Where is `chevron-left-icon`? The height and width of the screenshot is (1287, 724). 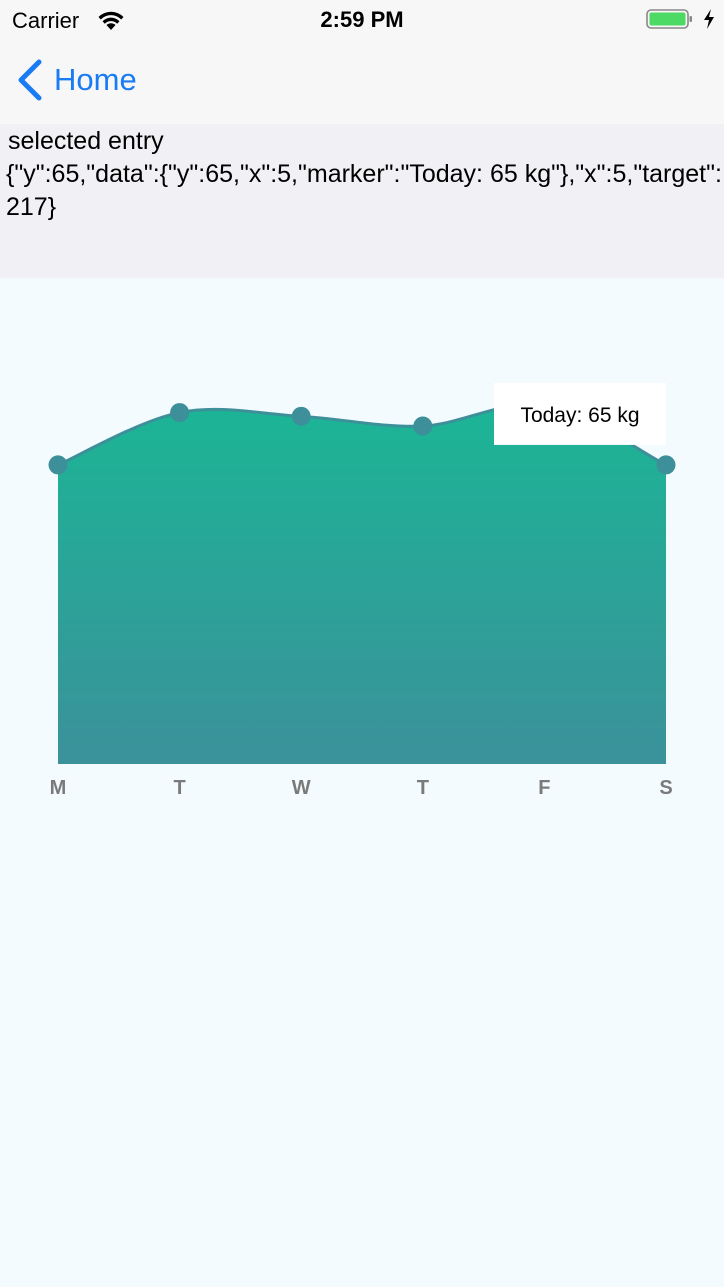 chevron-left-icon is located at coordinates (30, 80).